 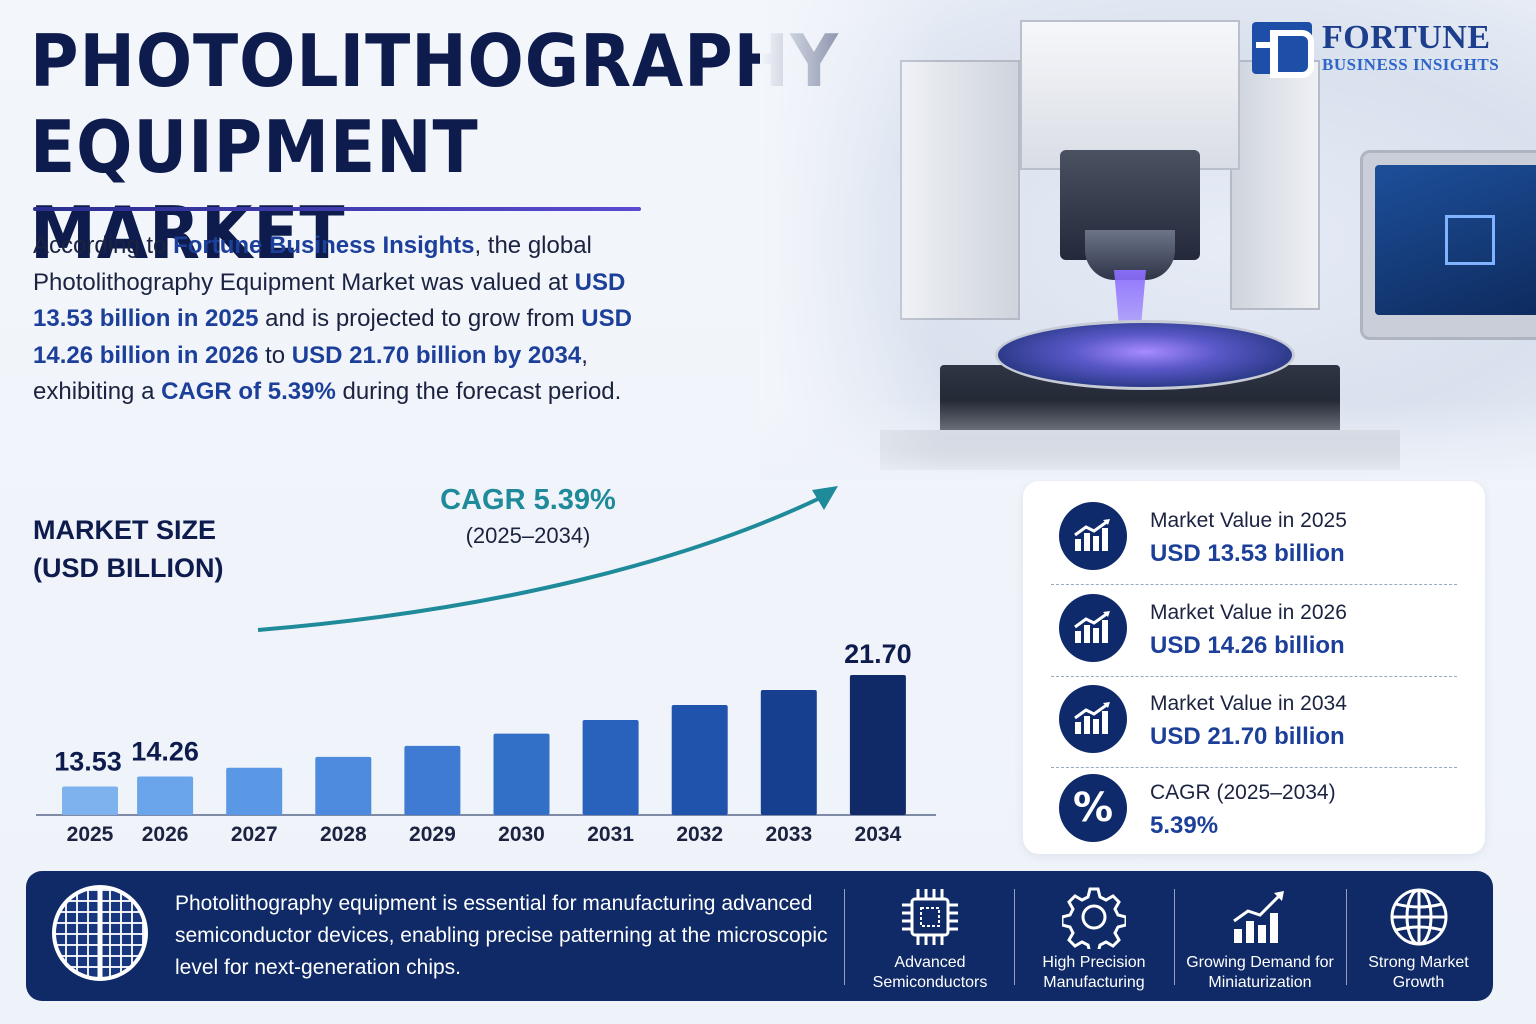 I want to click on control-monitor, so click(x=1448, y=245).